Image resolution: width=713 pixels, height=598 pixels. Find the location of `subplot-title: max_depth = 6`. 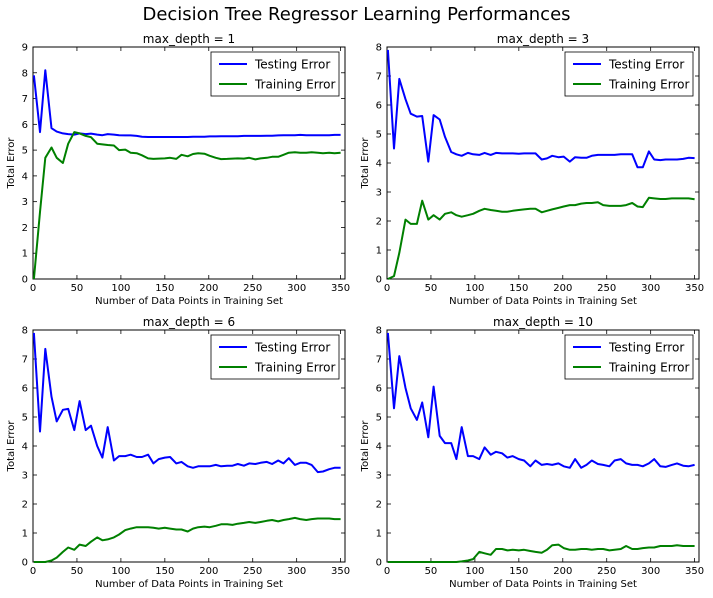

subplot-title: max_depth = 6 is located at coordinates (189, 322).